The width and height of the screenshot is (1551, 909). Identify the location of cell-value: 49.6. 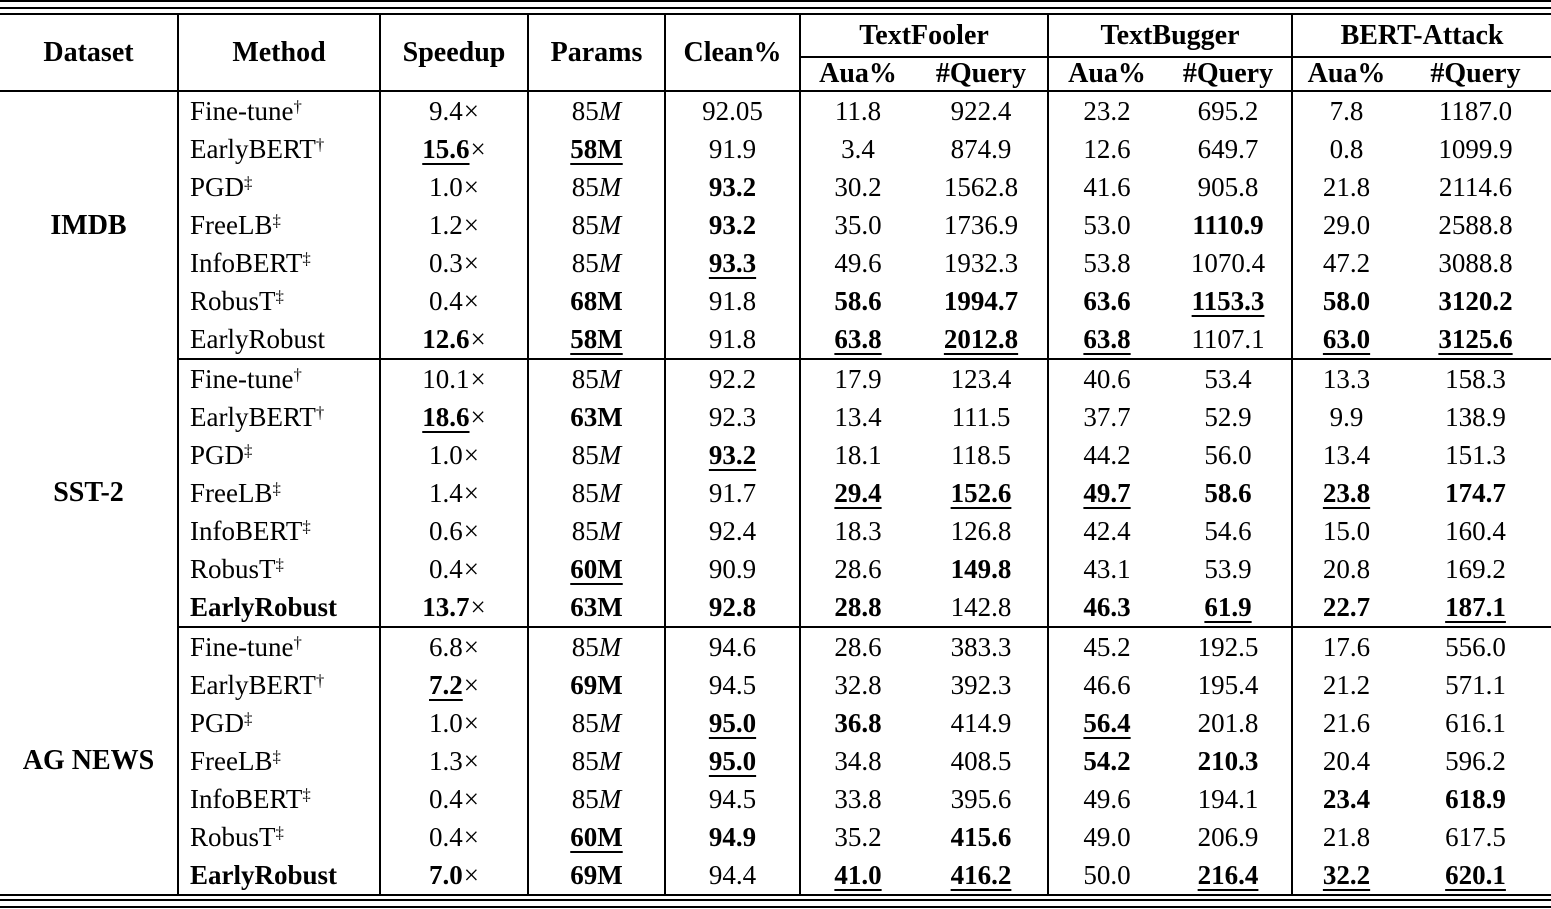
(858, 262).